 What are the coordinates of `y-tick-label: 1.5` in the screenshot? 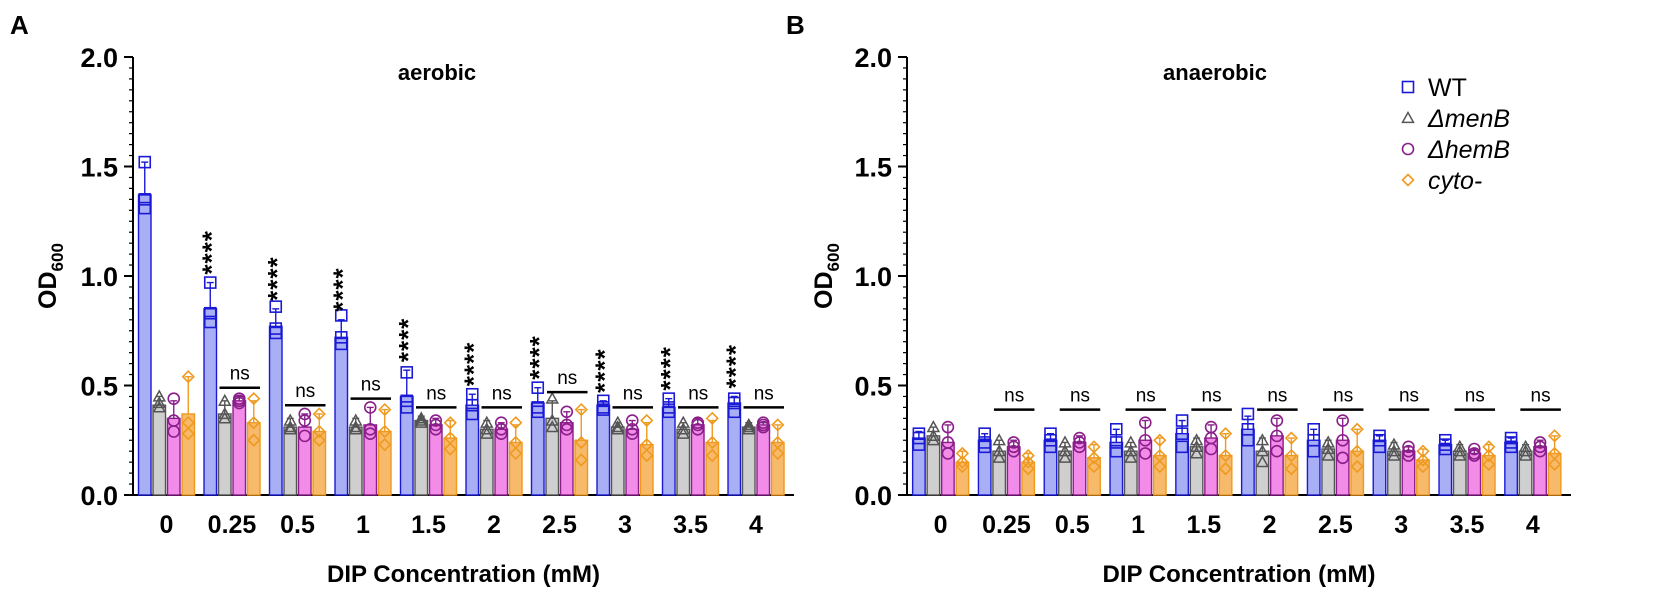 It's located at (99, 168).